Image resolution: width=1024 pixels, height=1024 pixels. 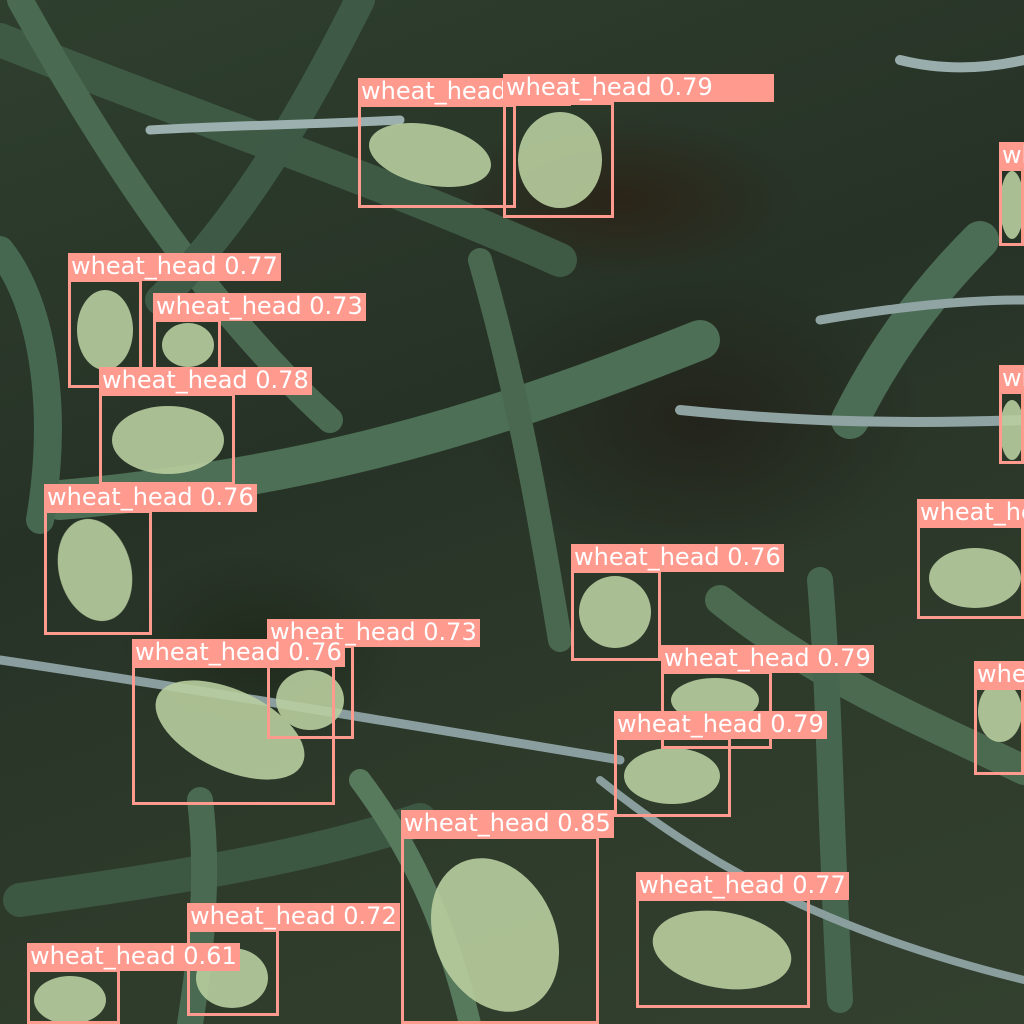 What do you see at coordinates (205, 381) in the screenshot?
I see `detection-label: wheat_head 0.78` at bounding box center [205, 381].